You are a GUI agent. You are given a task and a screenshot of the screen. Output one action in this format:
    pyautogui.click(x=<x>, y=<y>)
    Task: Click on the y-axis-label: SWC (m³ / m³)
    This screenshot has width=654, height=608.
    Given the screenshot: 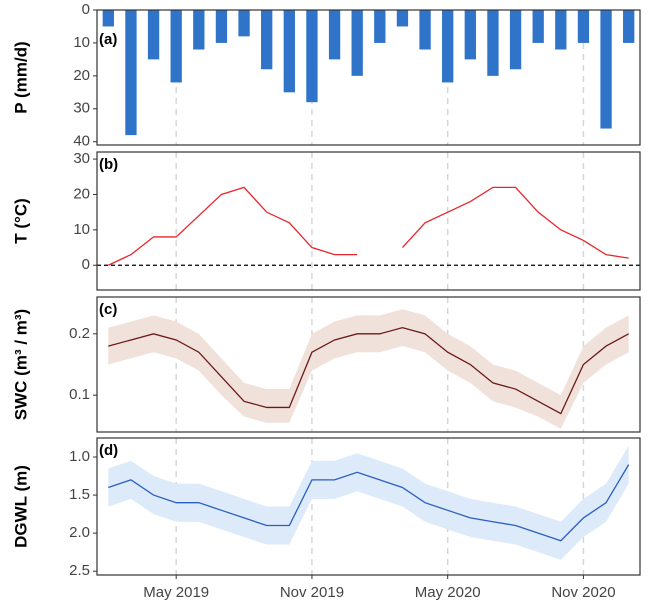 What is the action you would take?
    pyautogui.click(x=20, y=364)
    